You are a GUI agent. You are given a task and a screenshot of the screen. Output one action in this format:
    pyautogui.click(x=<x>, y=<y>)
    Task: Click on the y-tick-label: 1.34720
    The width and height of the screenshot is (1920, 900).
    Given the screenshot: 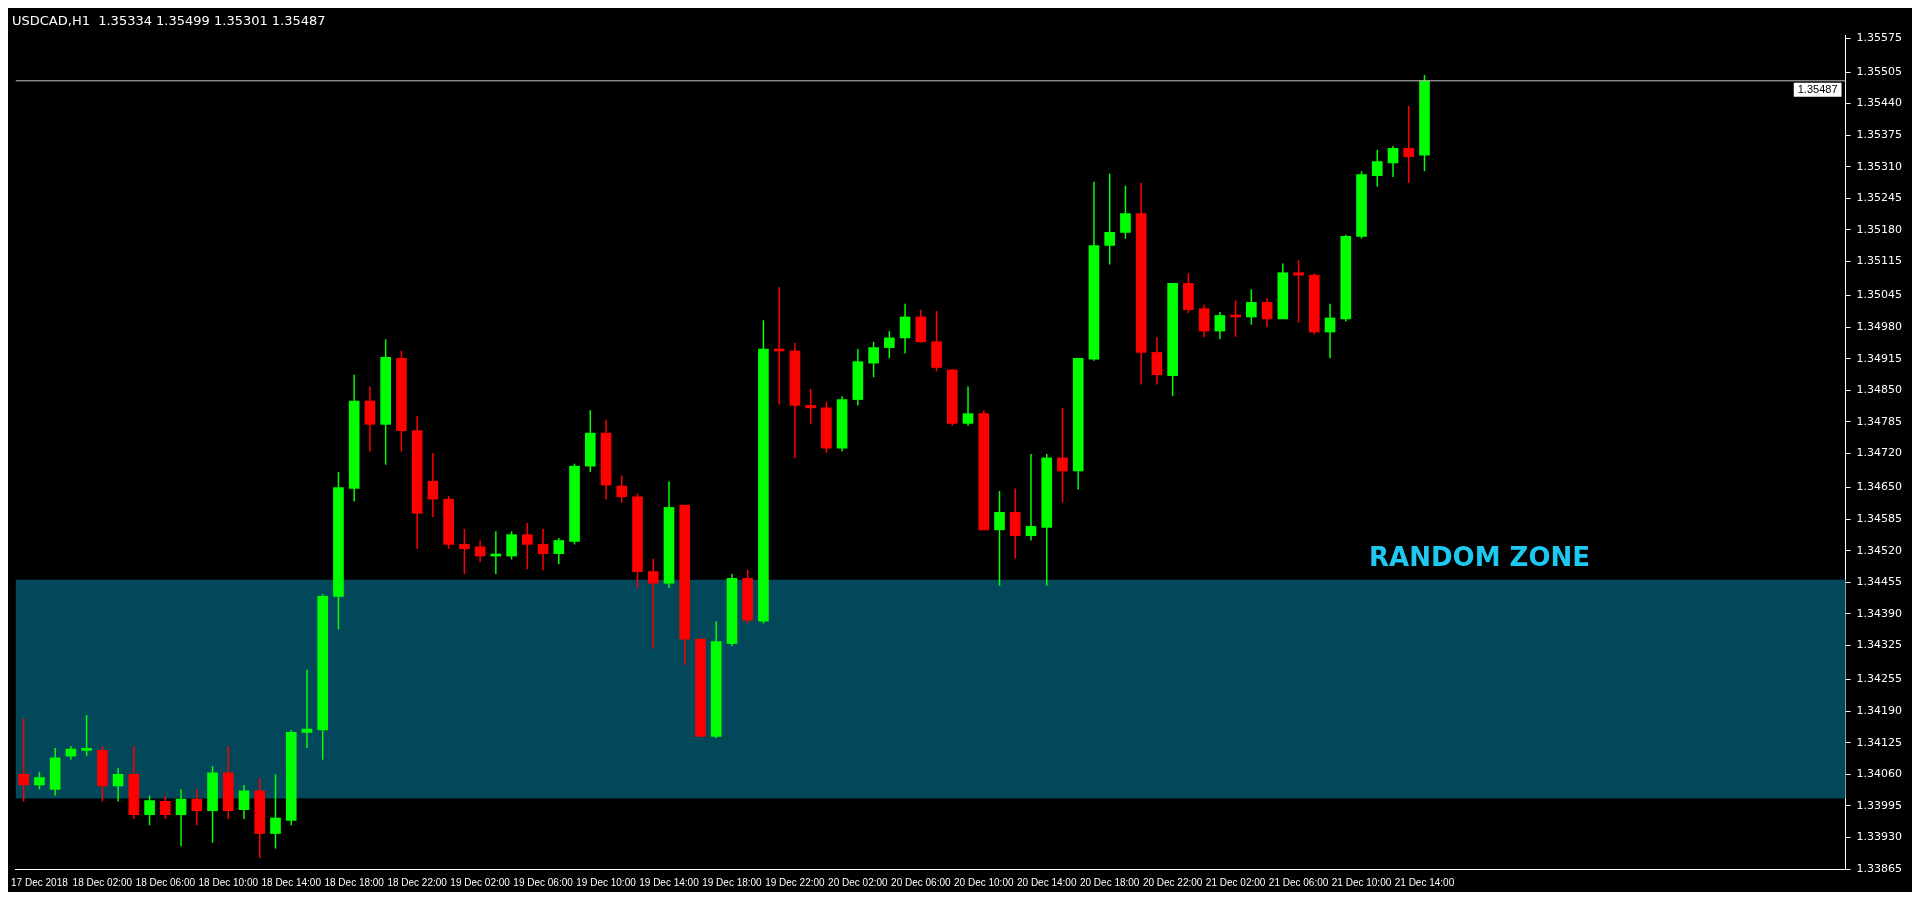 What is the action you would take?
    pyautogui.click(x=1879, y=453)
    